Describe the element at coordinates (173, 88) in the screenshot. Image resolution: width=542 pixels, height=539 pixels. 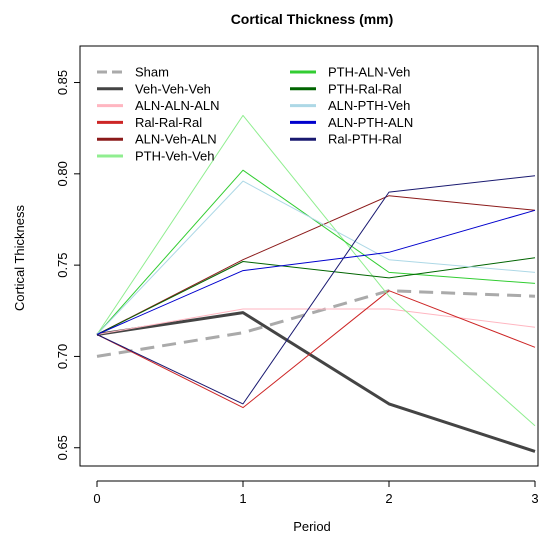
I see `legend-label: Veh-Veh-Veh` at that location.